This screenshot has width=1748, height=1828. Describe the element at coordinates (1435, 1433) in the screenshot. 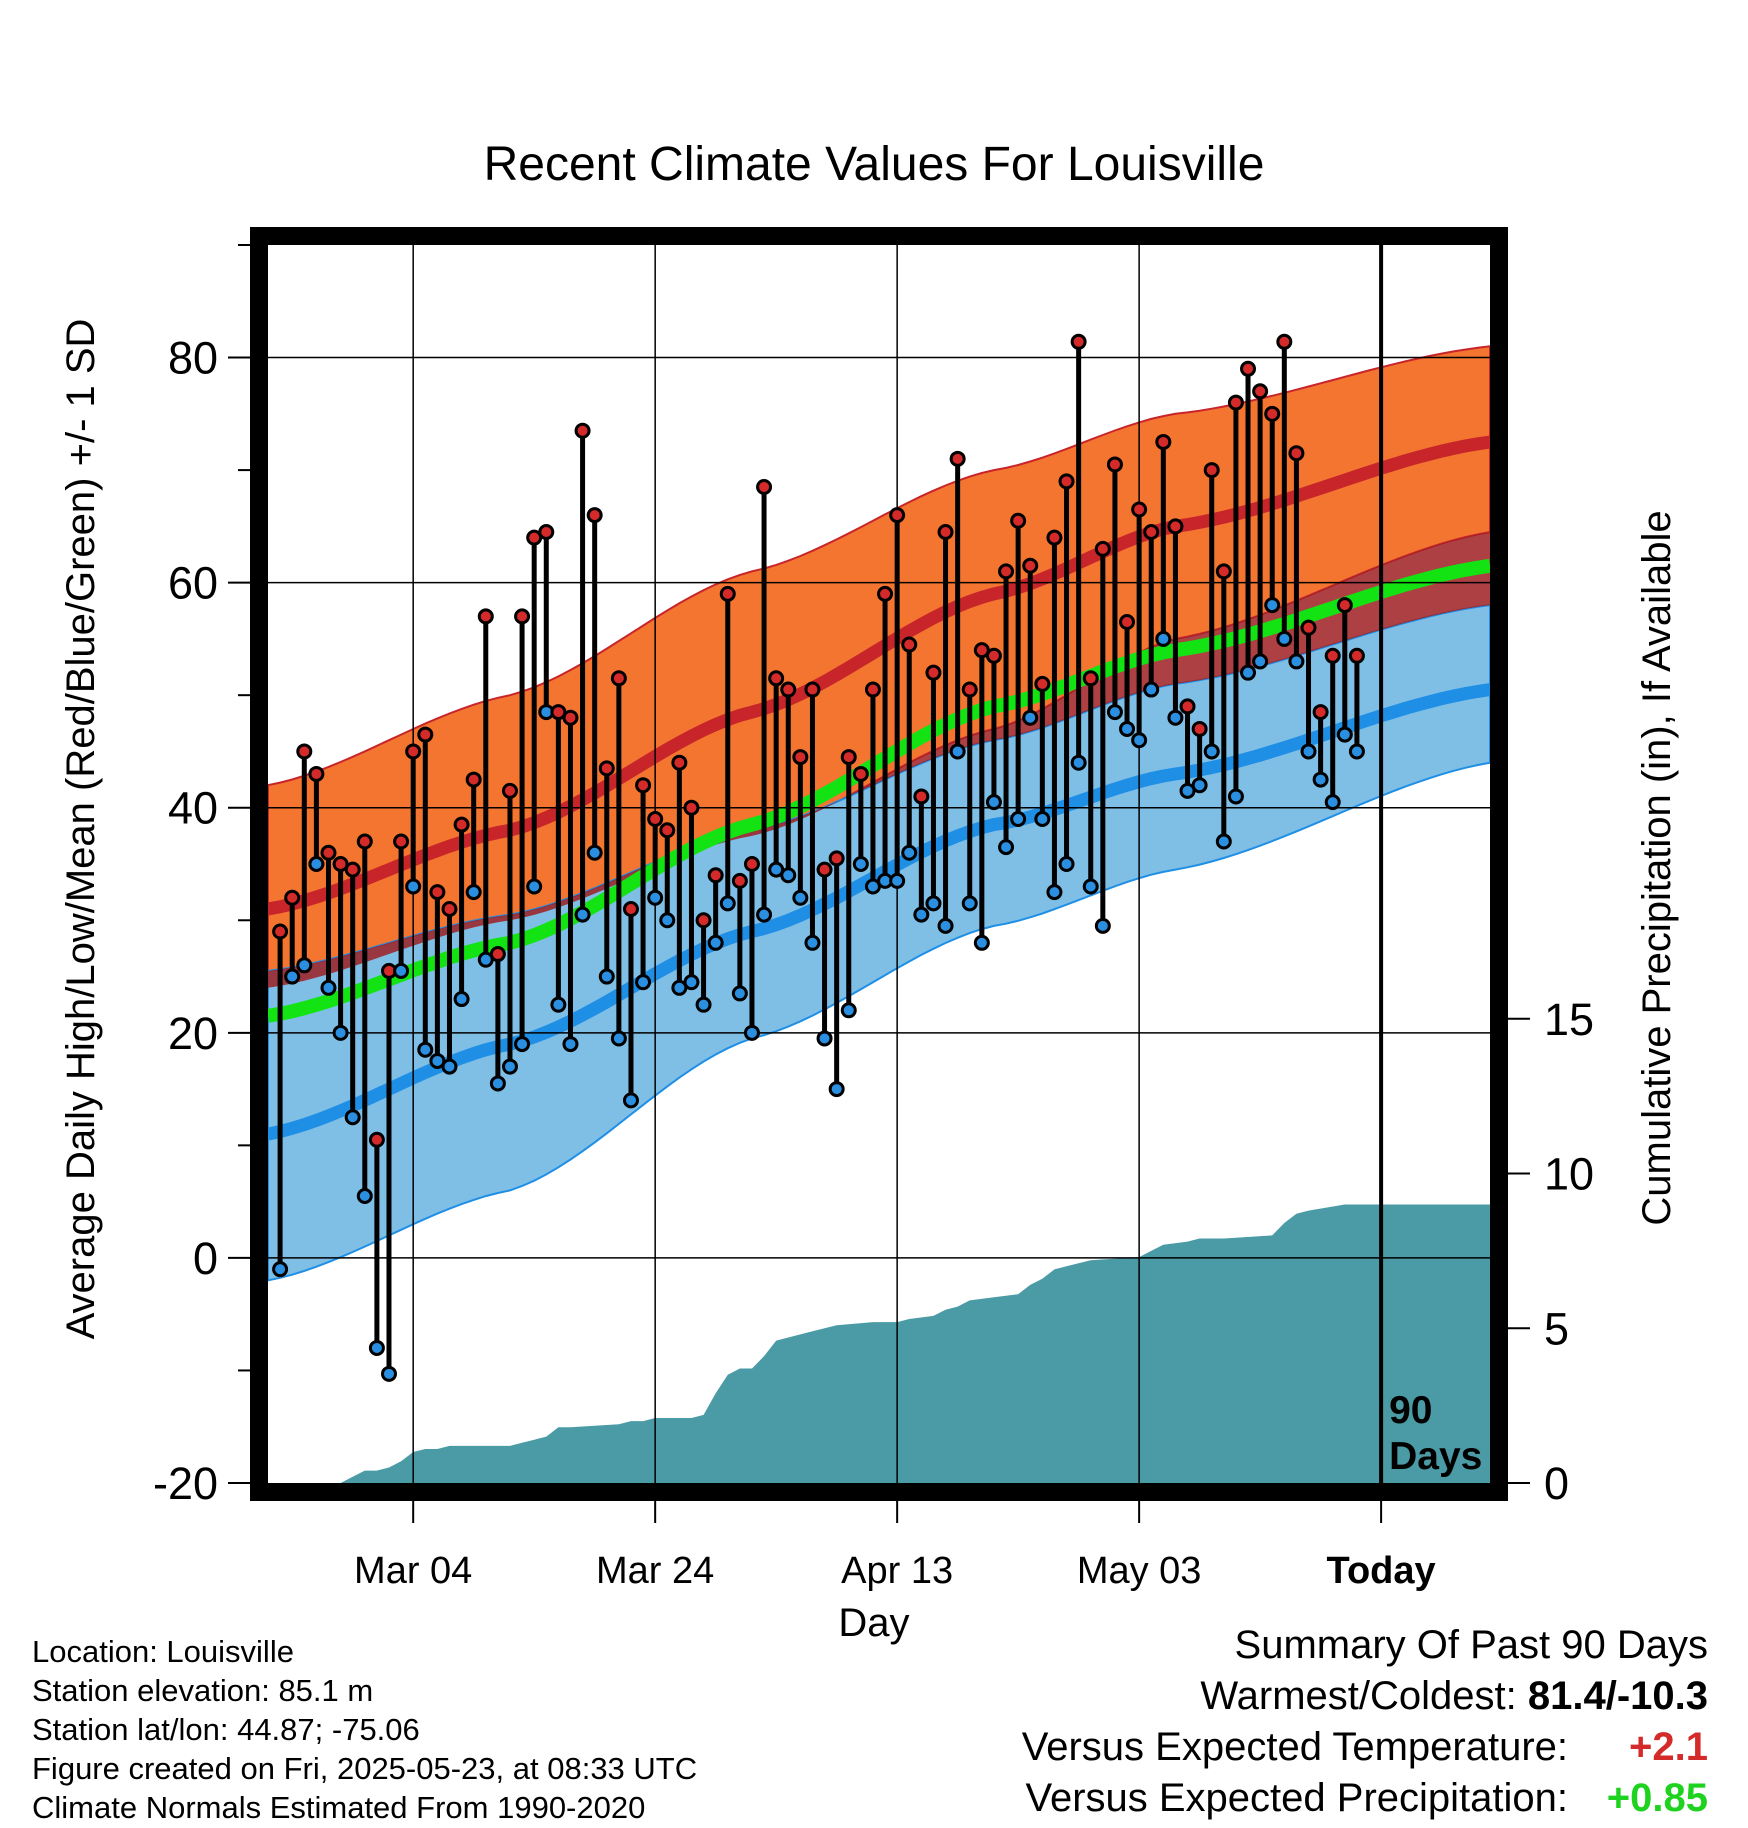

I see `days-label: 90 Days` at that location.